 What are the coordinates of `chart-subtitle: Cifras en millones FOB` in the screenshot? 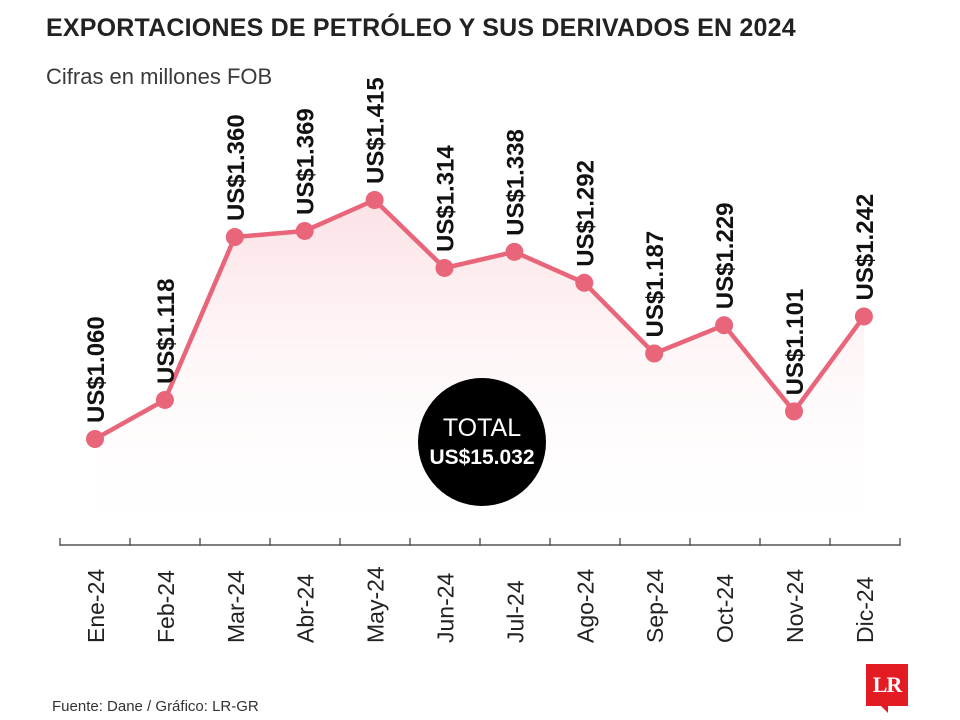 It's located at (159, 76).